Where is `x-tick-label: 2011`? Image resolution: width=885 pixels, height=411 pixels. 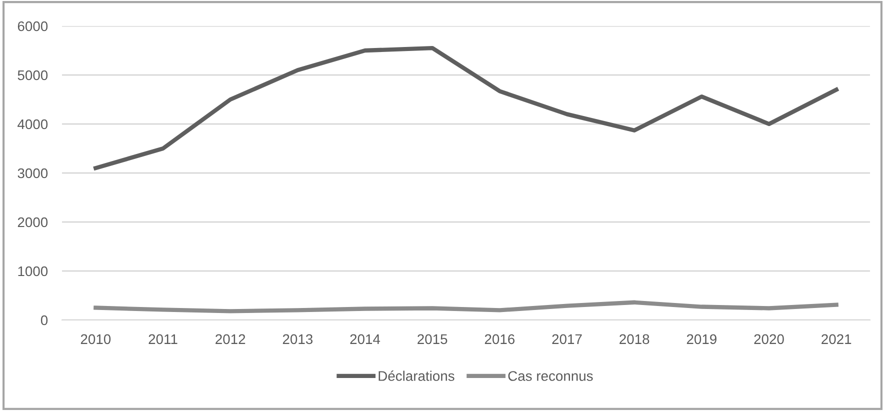
x-tick-label: 2011 is located at coordinates (163, 339).